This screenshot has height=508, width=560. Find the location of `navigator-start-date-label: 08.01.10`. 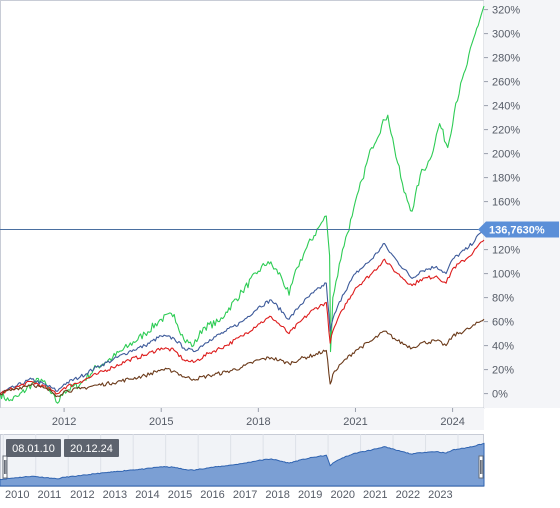

navigator-start-date-label: 08.01.10 is located at coordinates (33, 449).